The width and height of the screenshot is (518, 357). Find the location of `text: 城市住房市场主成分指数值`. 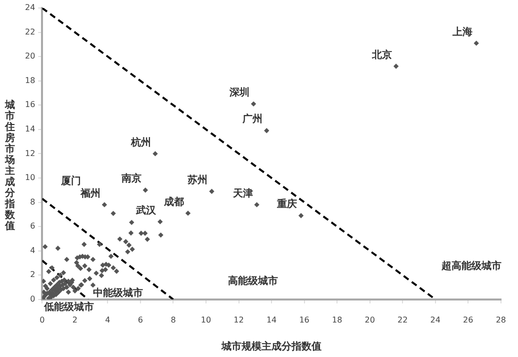

text: 城市住房市场主成分指数值 is located at coordinates (10, 166).